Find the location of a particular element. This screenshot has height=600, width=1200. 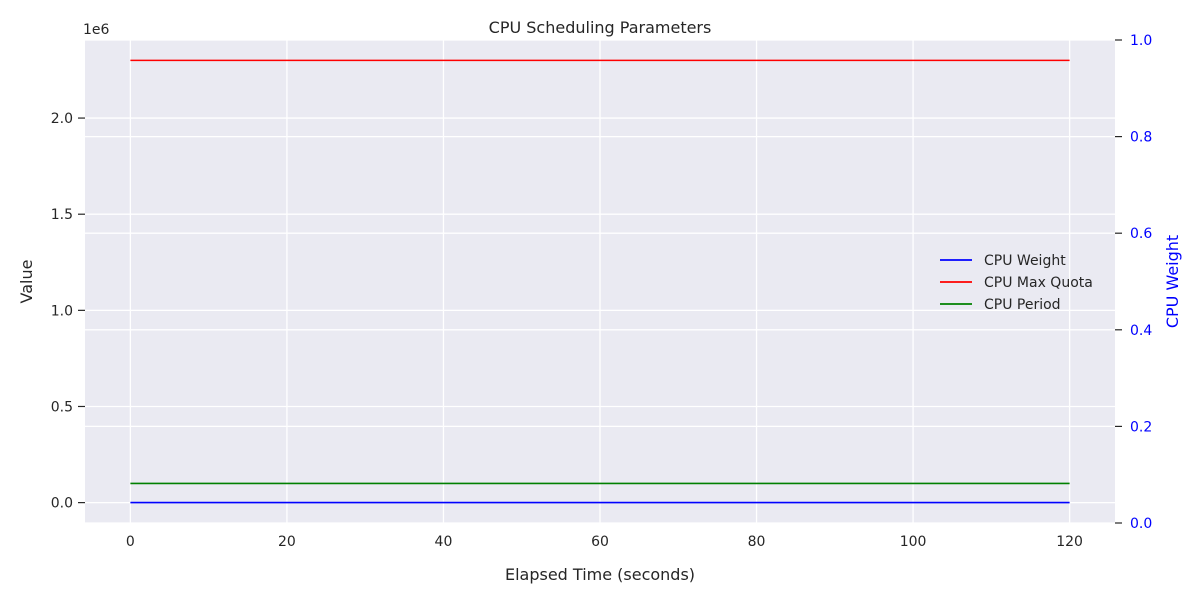

y2-tick-label: 0.8 is located at coordinates (1141, 138).